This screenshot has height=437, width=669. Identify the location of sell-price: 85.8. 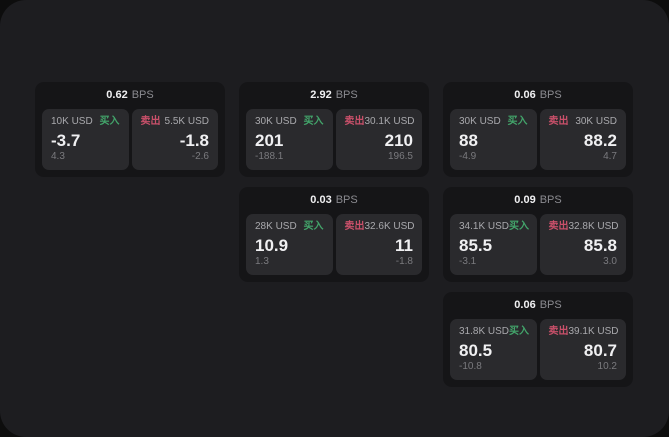
(600, 245).